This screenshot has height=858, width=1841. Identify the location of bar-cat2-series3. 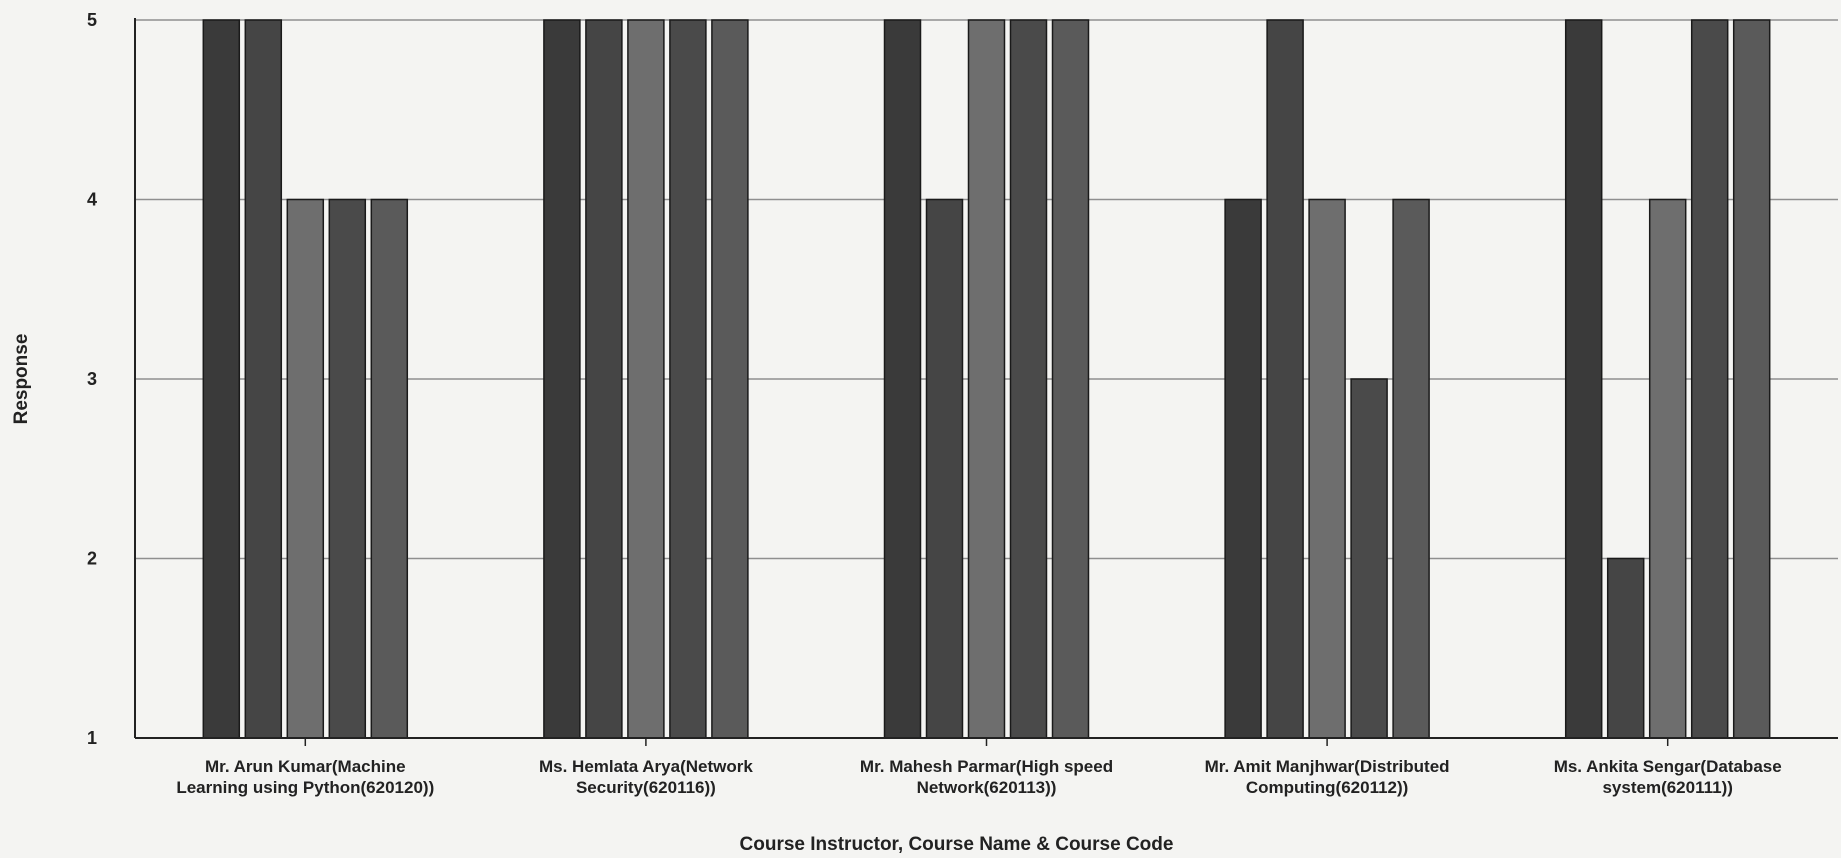
(646, 379).